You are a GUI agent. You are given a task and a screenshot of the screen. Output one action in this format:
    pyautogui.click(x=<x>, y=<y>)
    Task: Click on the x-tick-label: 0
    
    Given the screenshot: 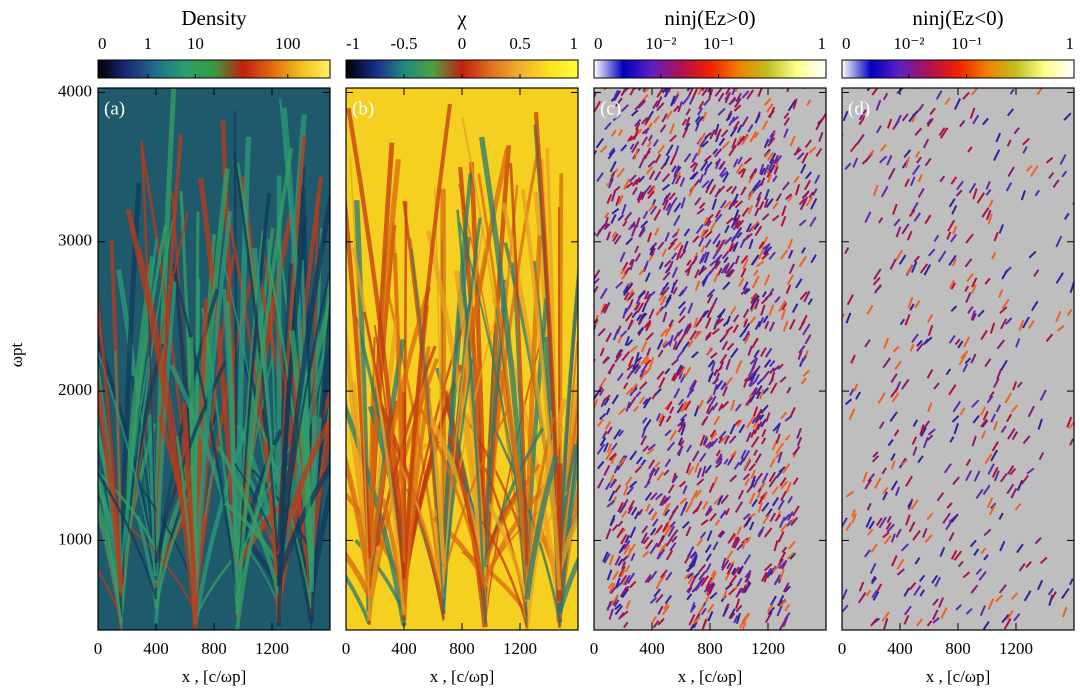 What is the action you would take?
    pyautogui.click(x=594, y=648)
    